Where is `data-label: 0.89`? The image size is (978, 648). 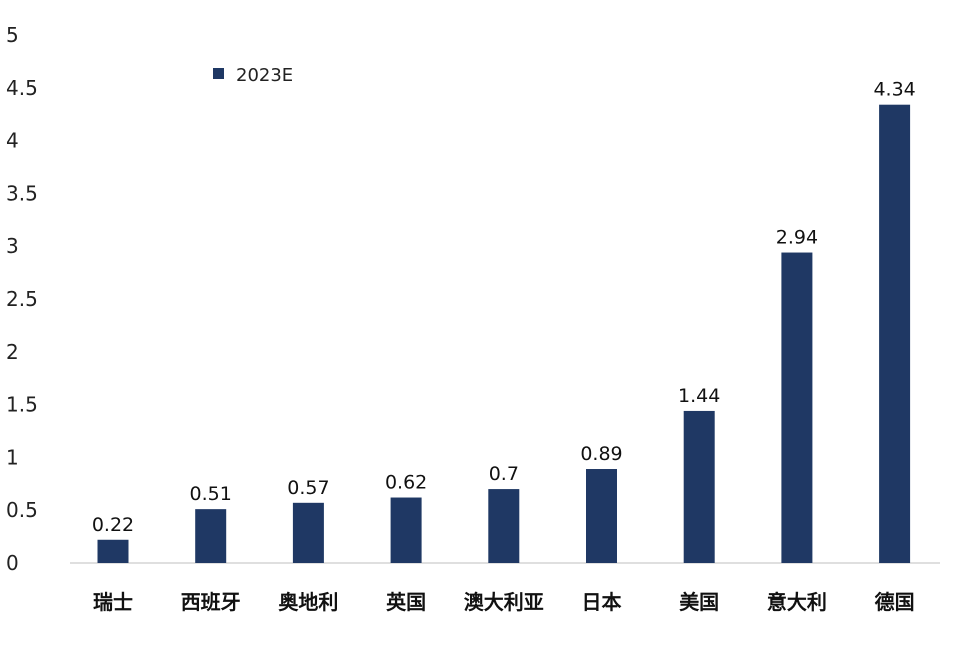
data-label: 0.89 is located at coordinates (601, 454).